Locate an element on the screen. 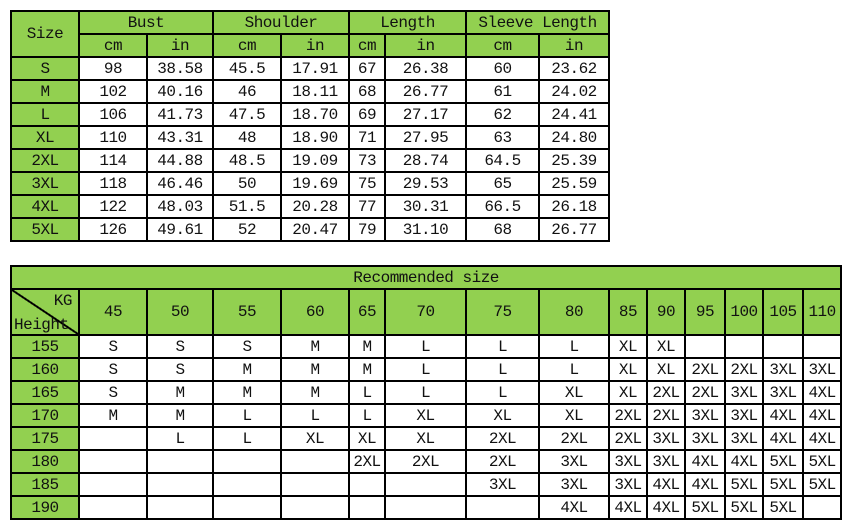 Image resolution: width=851 pixels, height=528 pixels. measurement-cell: 64.5 is located at coordinates (503, 160).